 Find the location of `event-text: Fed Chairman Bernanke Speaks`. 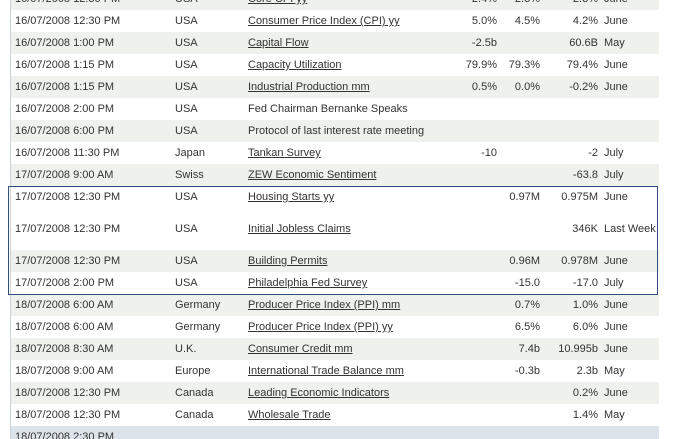

event-text: Fed Chairman Bernanke Speaks is located at coordinates (328, 109).